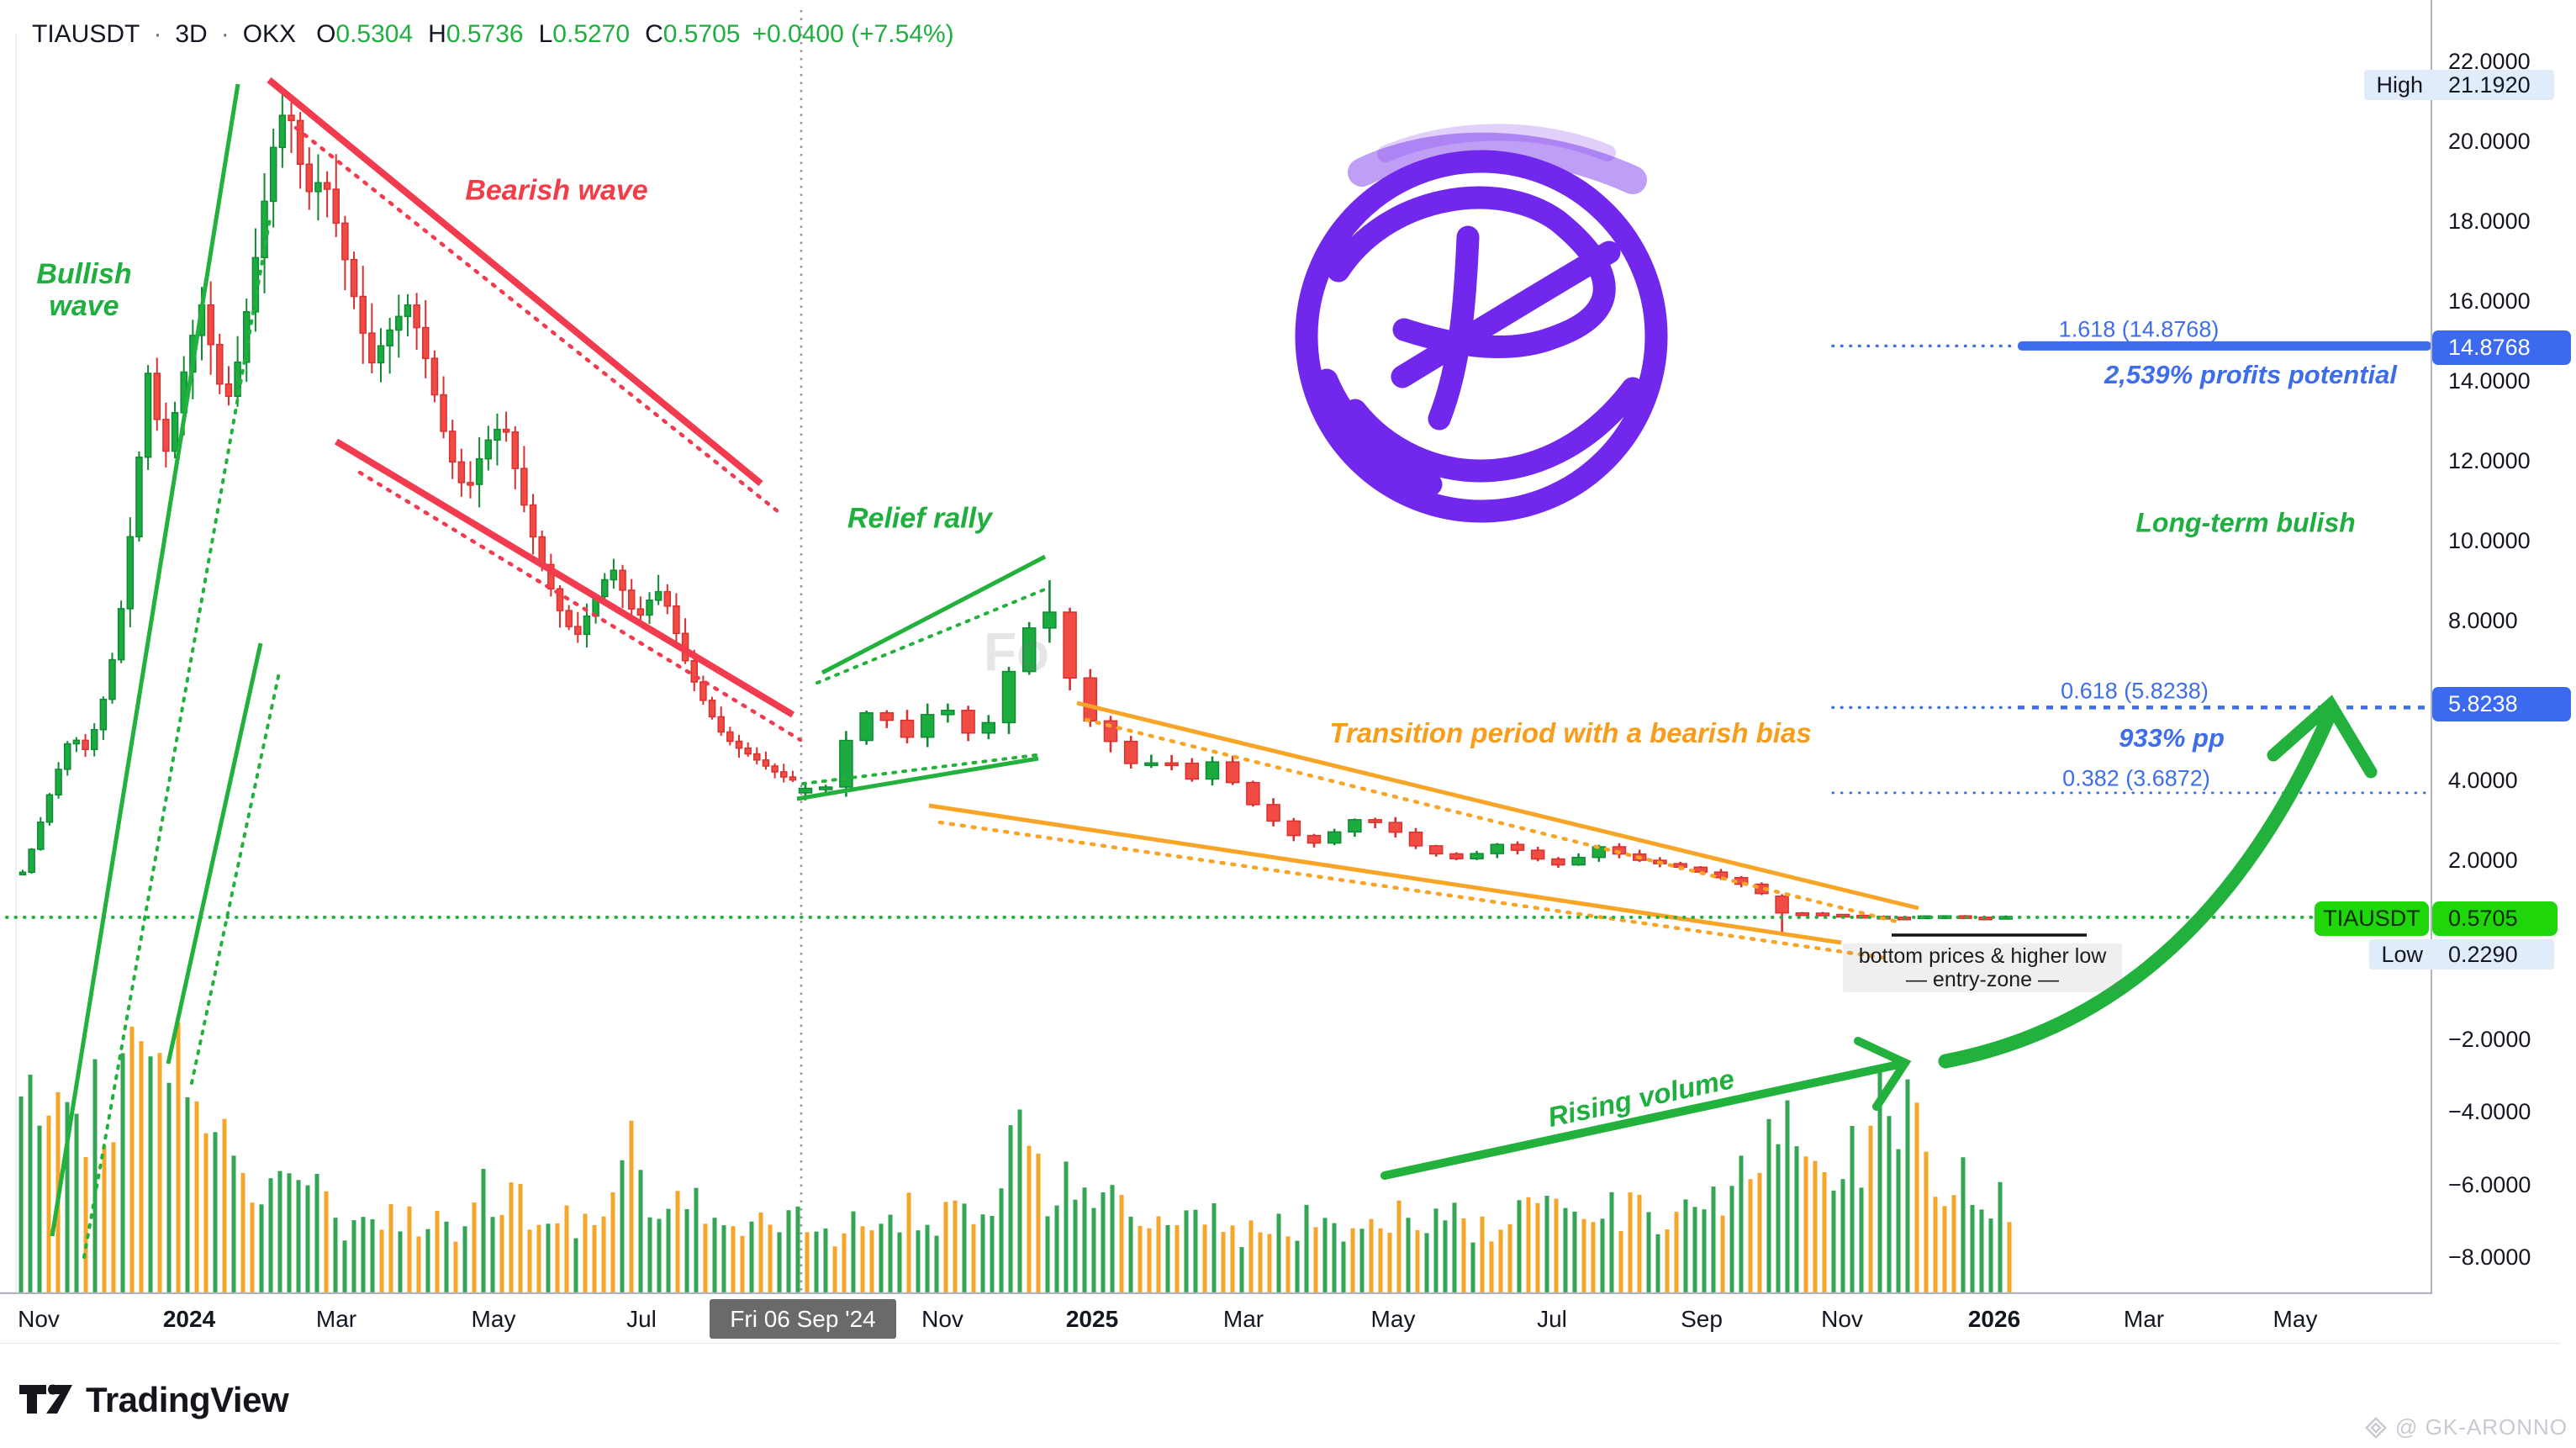  Describe the element at coordinates (2483, 918) in the screenshot. I see `last-badge-value: 0.5705` at that location.